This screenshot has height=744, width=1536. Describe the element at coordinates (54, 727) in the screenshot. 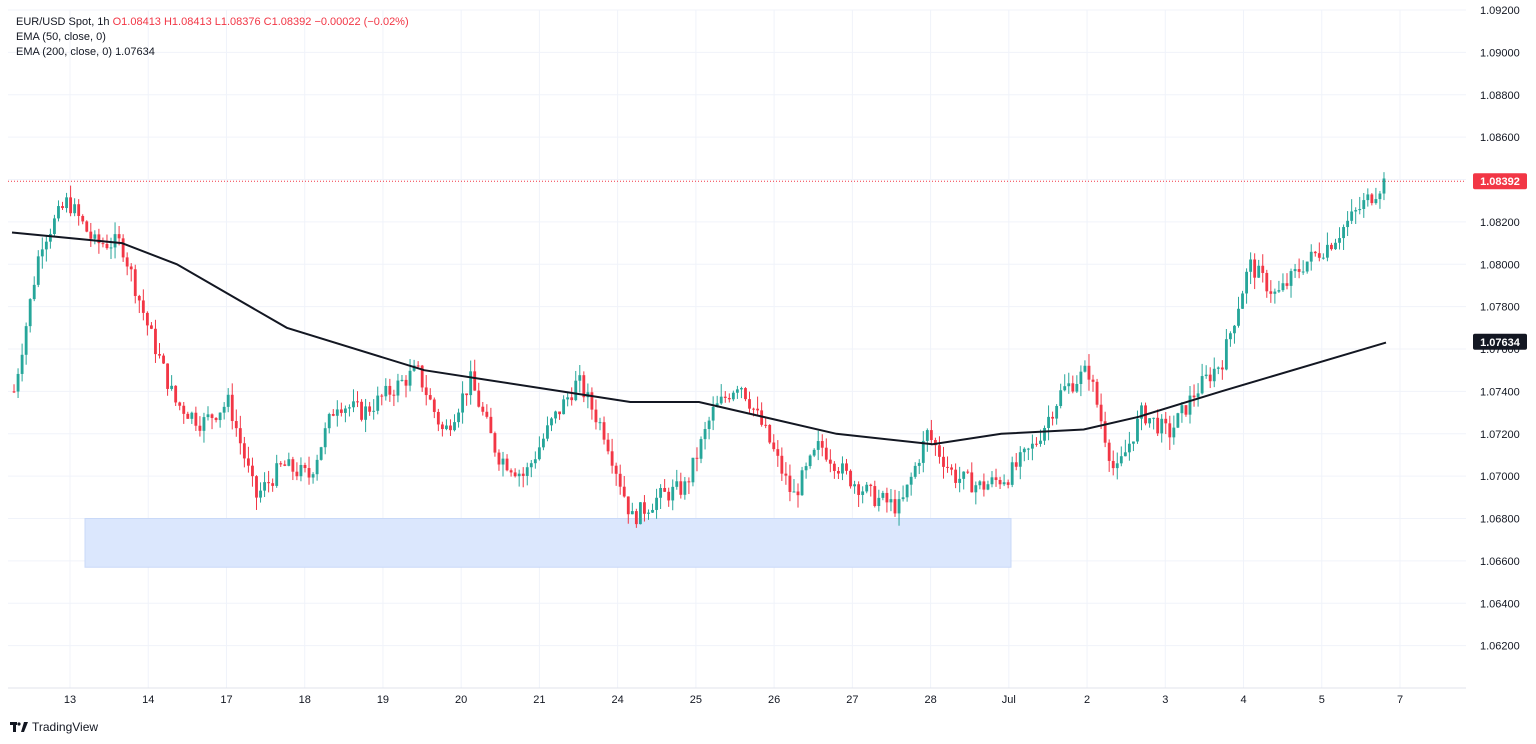

I see `tradingview-logo: TradingView` at that location.